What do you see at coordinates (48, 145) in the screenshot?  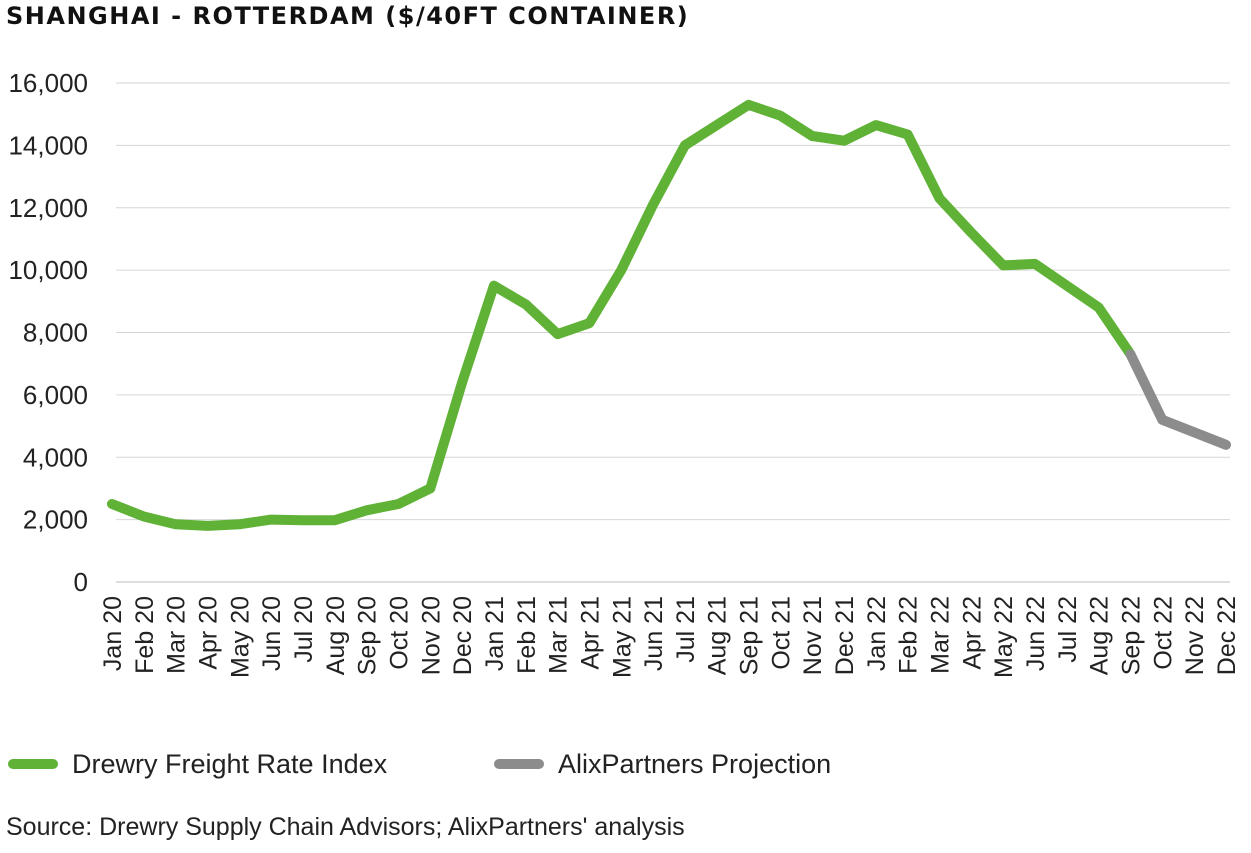 I see `y-tick-label: 14,000` at bounding box center [48, 145].